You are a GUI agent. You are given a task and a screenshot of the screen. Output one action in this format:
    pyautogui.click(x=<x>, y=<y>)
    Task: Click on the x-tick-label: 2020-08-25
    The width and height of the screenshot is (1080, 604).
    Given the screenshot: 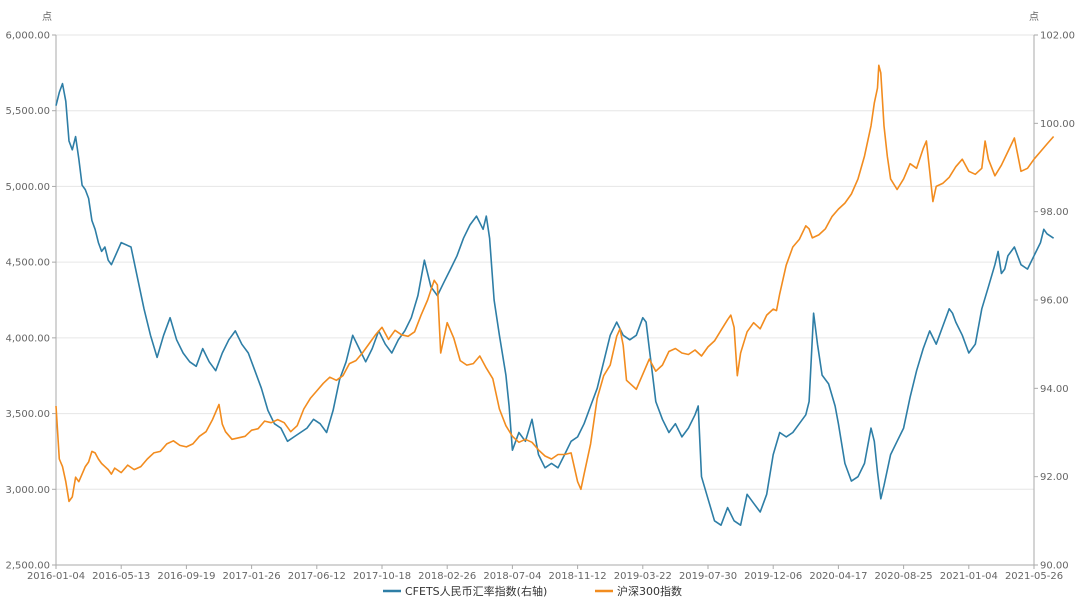 What is the action you would take?
    pyautogui.click(x=904, y=576)
    